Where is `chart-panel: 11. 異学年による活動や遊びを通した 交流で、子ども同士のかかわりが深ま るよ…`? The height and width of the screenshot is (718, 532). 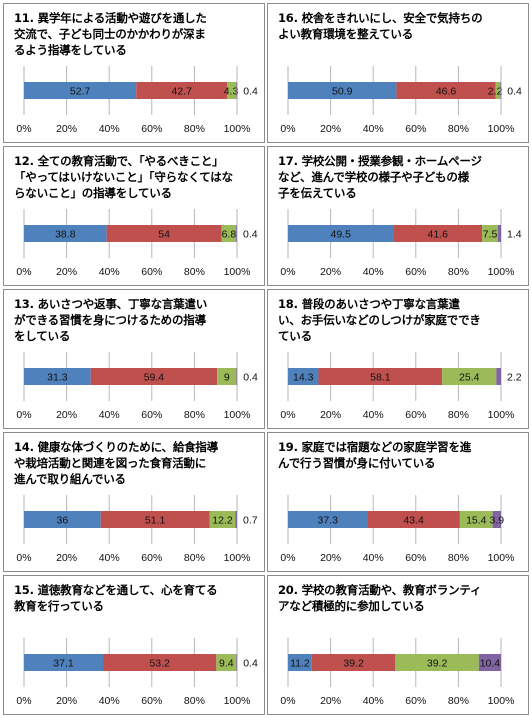
chart-panel: 11. 異学年による活動や遊びを通した 交流で、子ども同士のかかわりが深ま るよ… is located at coordinates (134, 73).